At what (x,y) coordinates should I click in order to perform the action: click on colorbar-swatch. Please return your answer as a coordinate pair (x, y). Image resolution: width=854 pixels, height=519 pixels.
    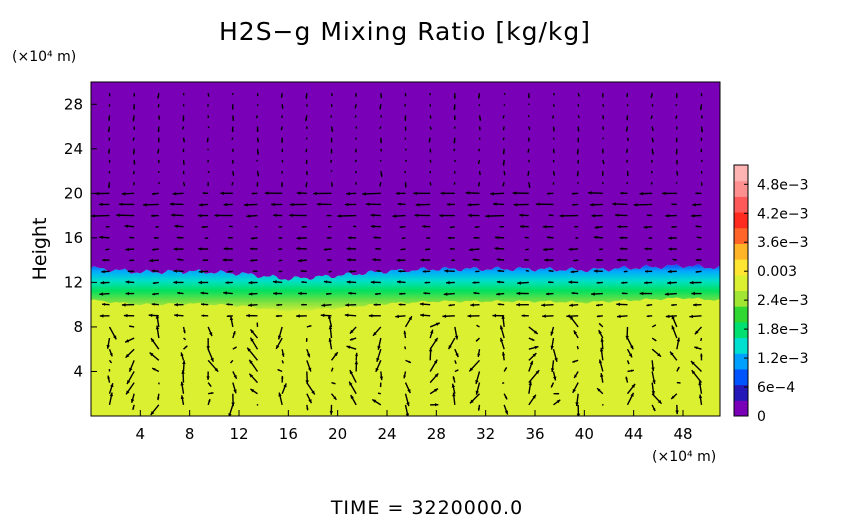
    Looking at the image, I should click on (741, 377).